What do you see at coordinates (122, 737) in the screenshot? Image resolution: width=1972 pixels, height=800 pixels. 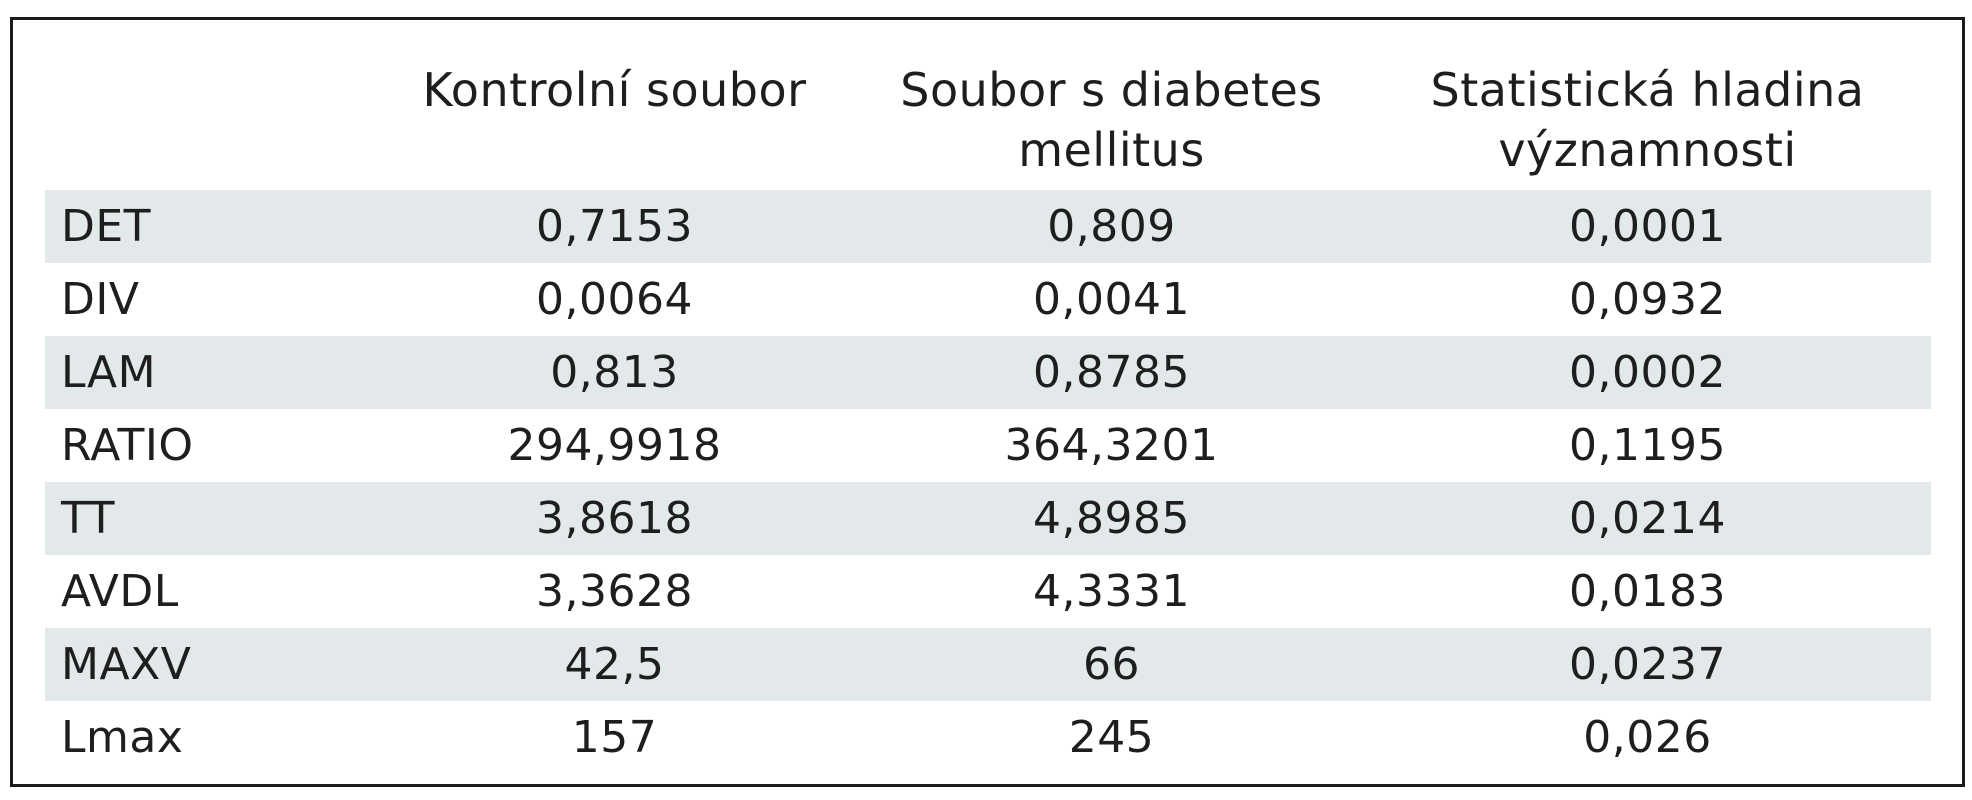 I see `row-label: Lmax` at bounding box center [122, 737].